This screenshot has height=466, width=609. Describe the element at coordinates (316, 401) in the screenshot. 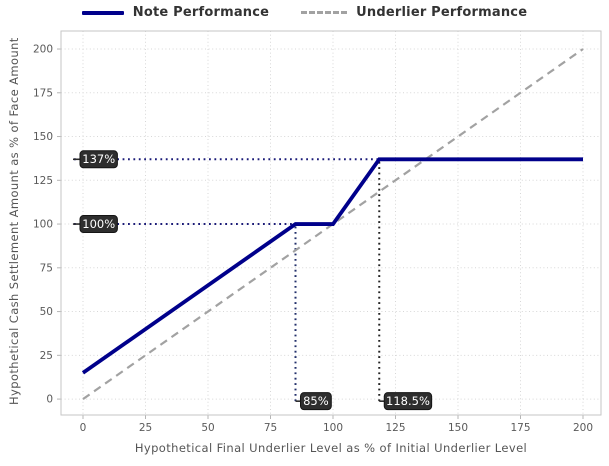

I see `svg-text: 85%` at that location.